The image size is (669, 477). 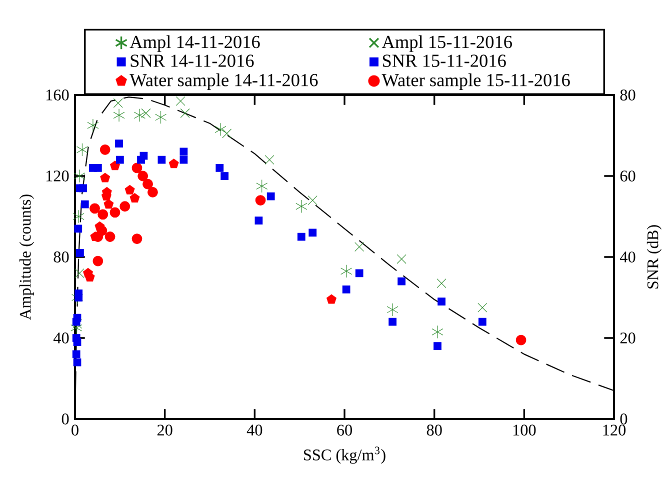 I want to click on y-tick-label: 40, so click(x=61, y=338).